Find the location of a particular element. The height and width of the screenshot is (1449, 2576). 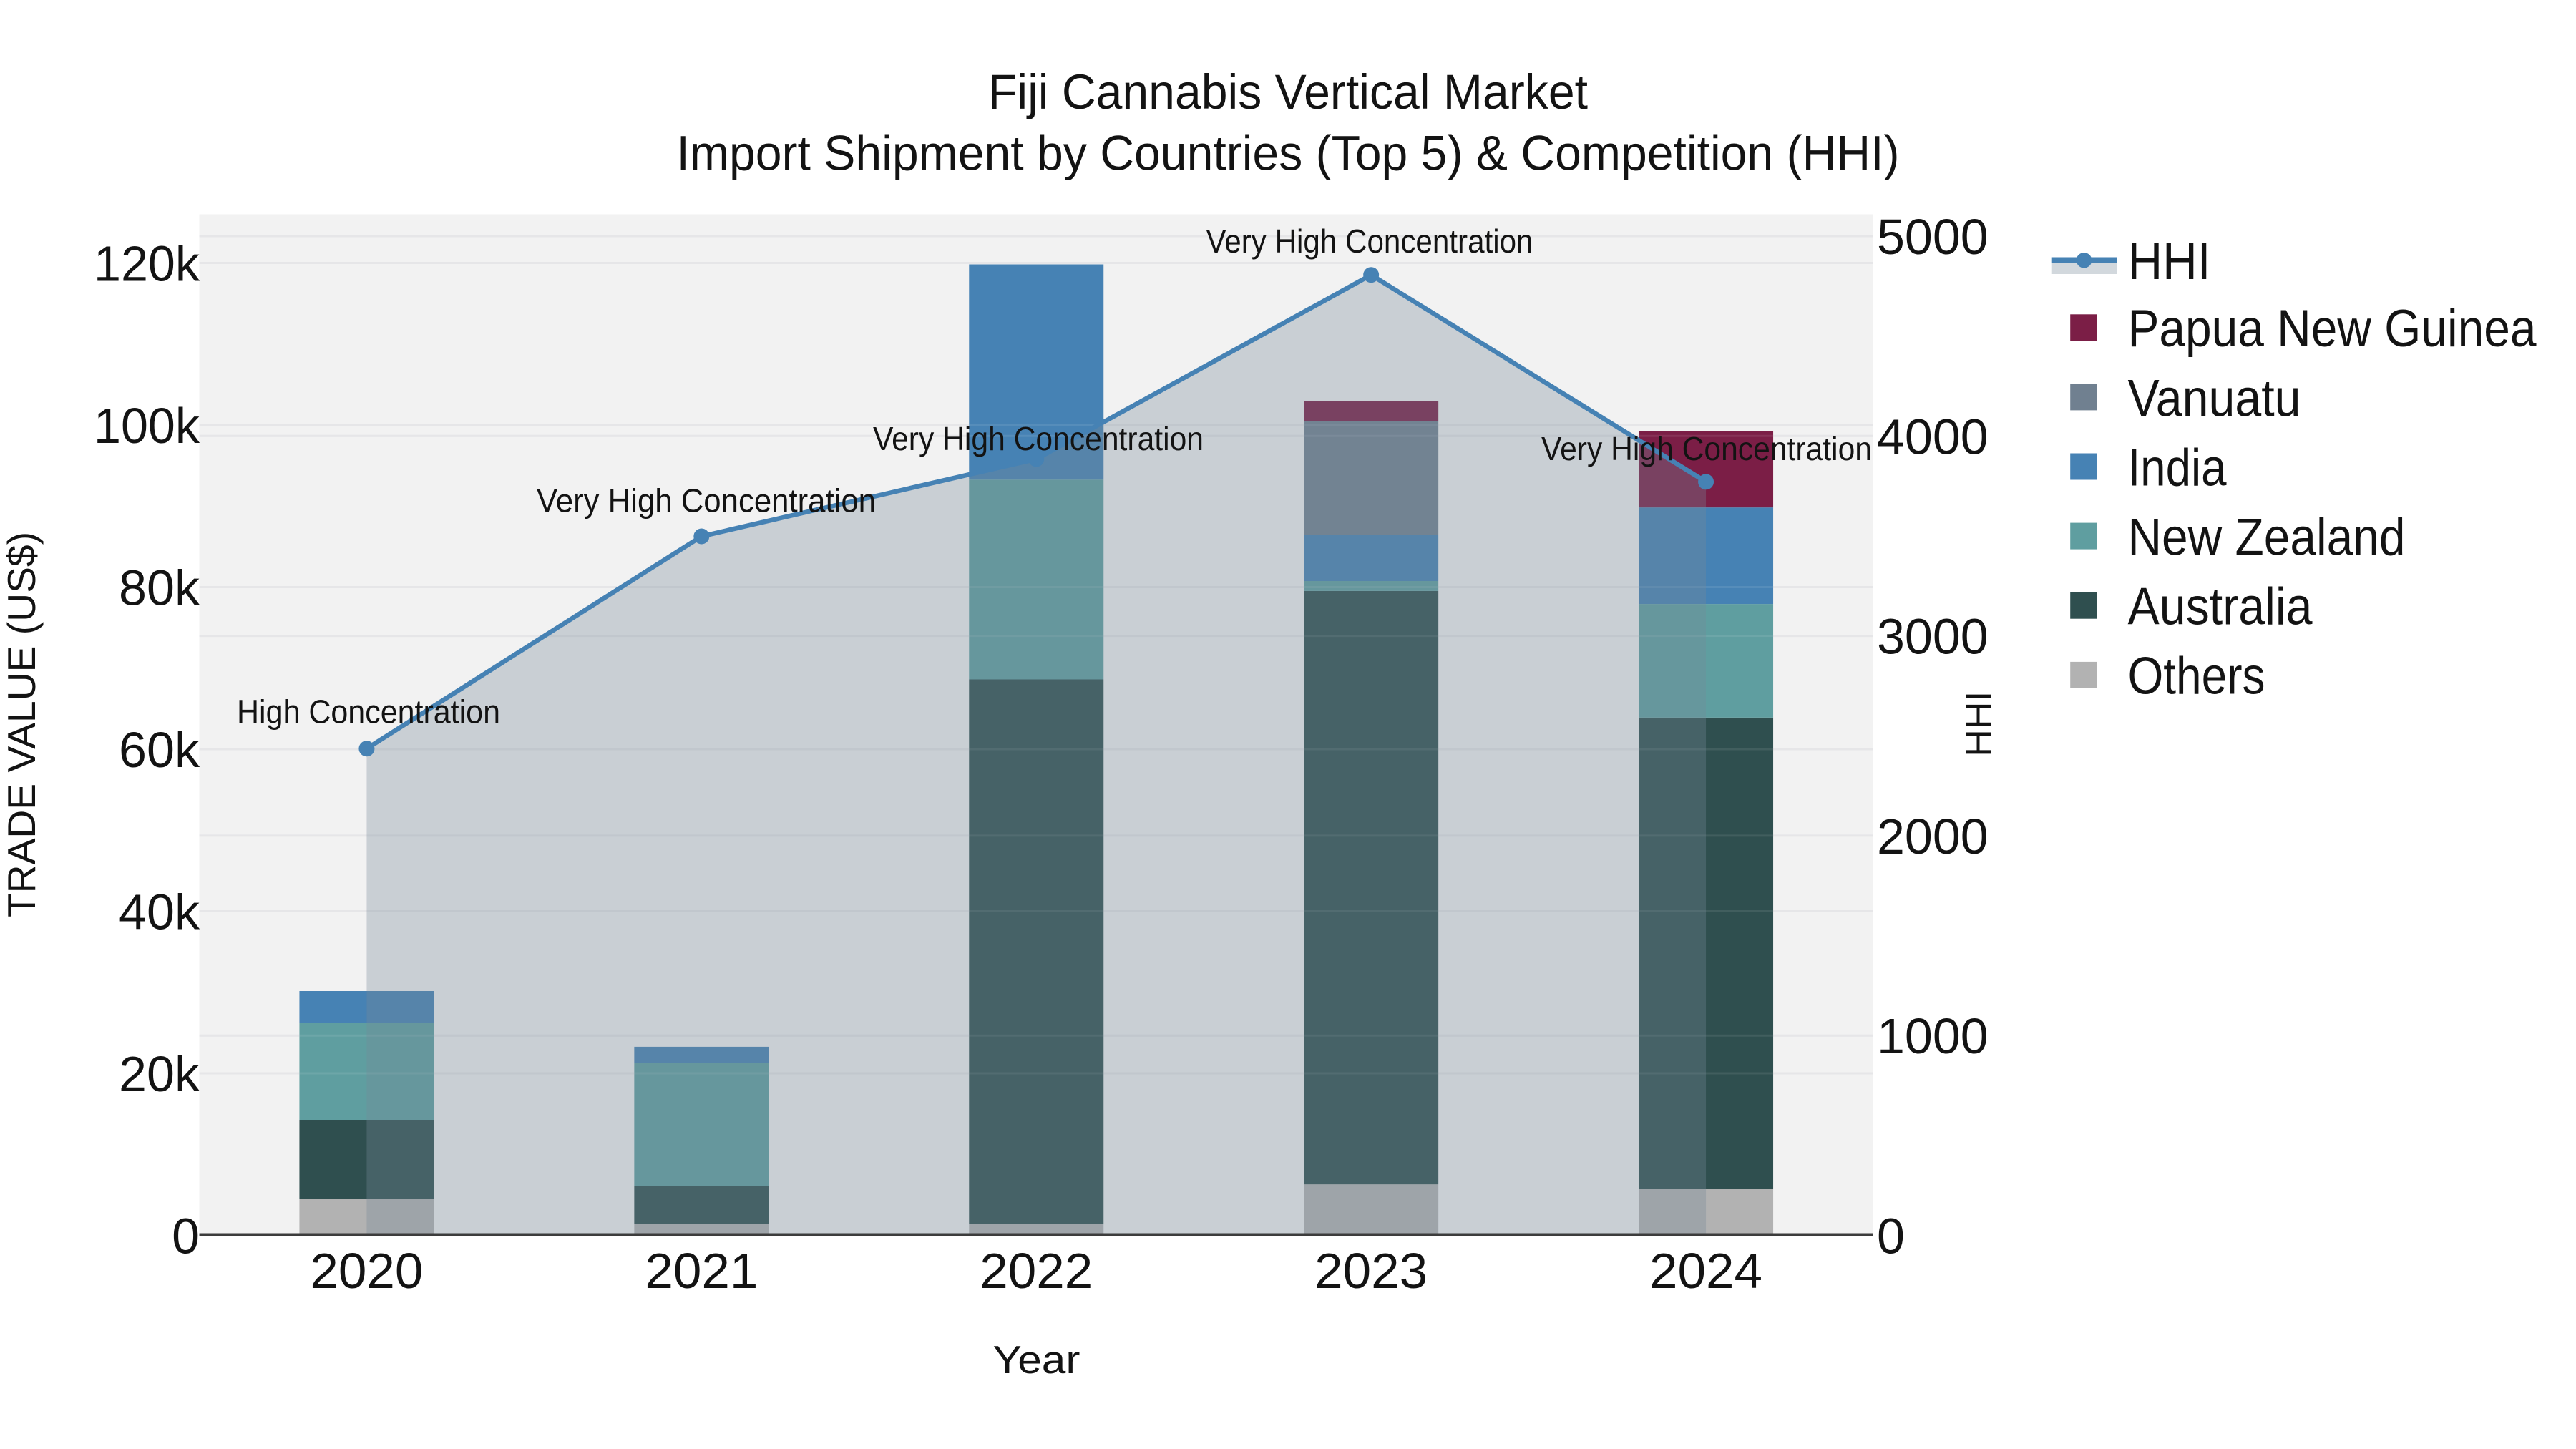

svg-text: 20k is located at coordinates (159, 1074).